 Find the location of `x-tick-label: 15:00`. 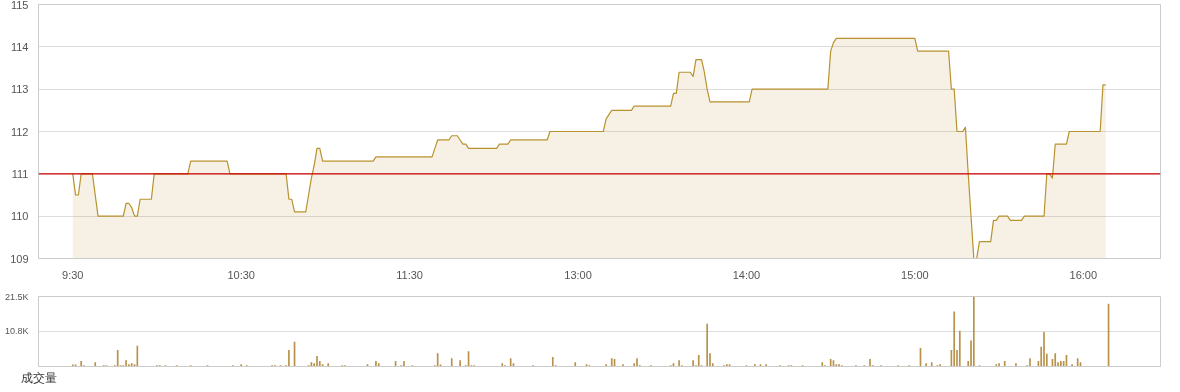

x-tick-label: 15:00 is located at coordinates (915, 274).